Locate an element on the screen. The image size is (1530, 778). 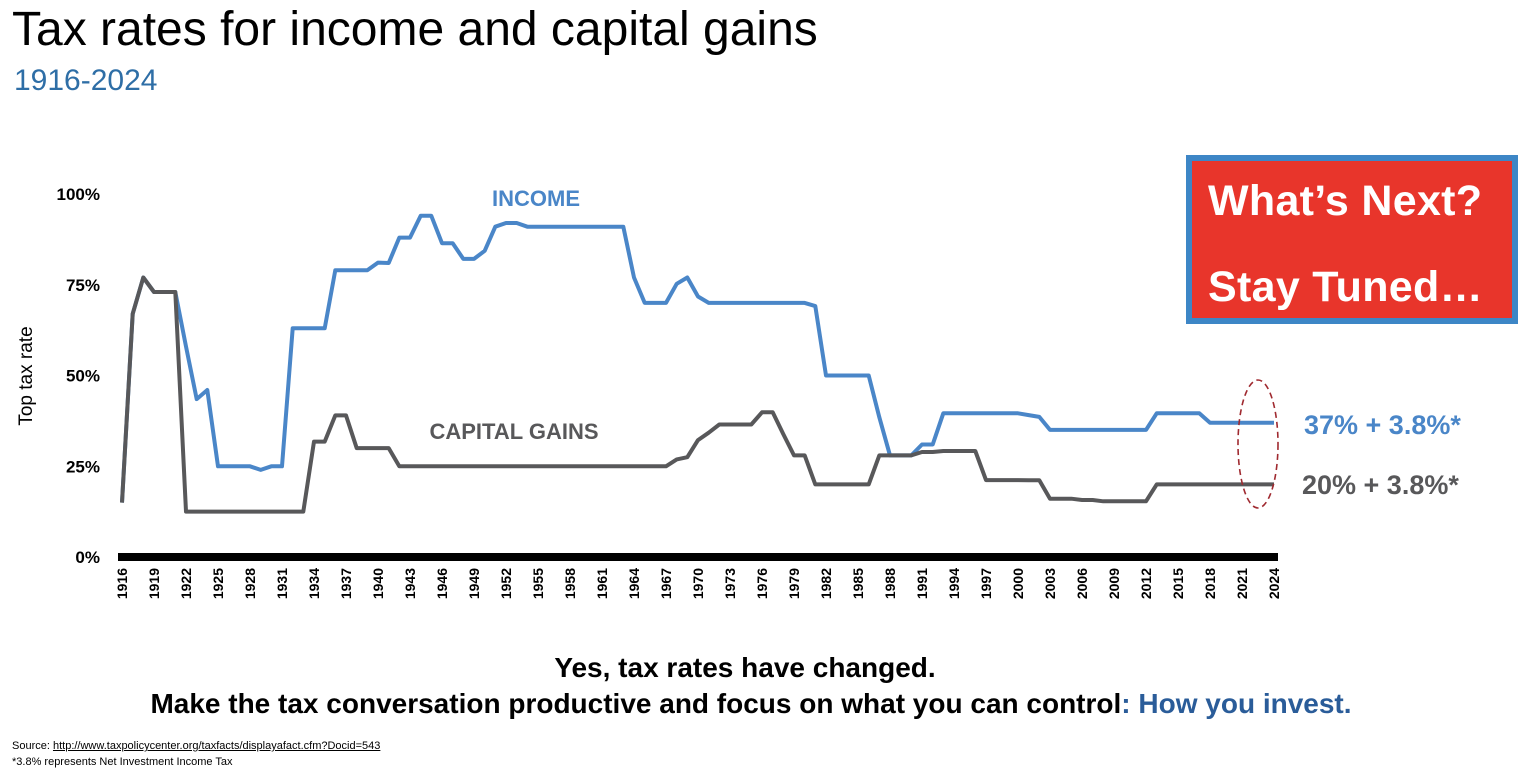
capital-gains-end-label: 20% + 3.8%* is located at coordinates (1380, 485).